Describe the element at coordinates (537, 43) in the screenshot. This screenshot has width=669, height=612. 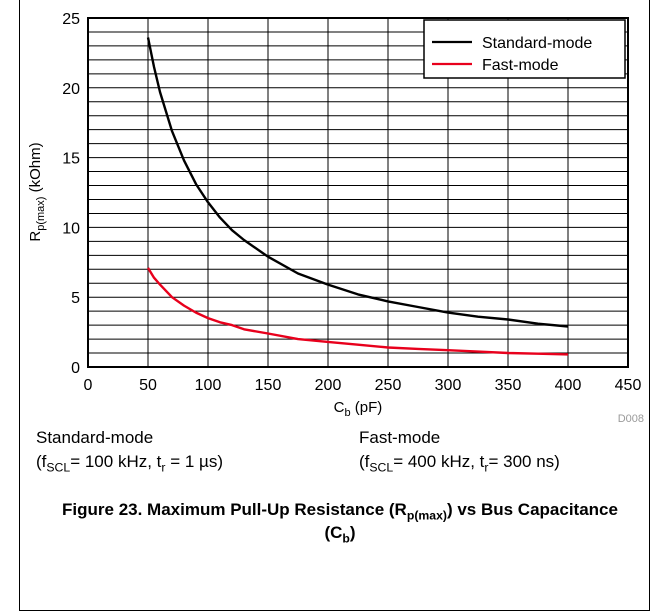
I see `legend-label-standard-mode: Standard-mode` at that location.